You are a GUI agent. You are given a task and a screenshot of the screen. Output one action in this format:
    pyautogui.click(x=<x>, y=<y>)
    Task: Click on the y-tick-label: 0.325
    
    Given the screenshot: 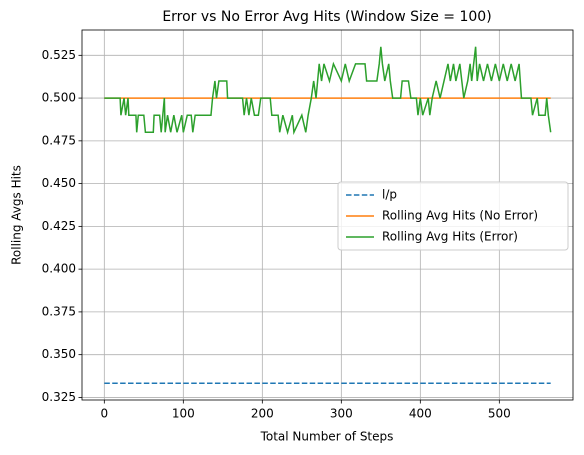 What is the action you would take?
    pyautogui.click(x=59, y=397)
    